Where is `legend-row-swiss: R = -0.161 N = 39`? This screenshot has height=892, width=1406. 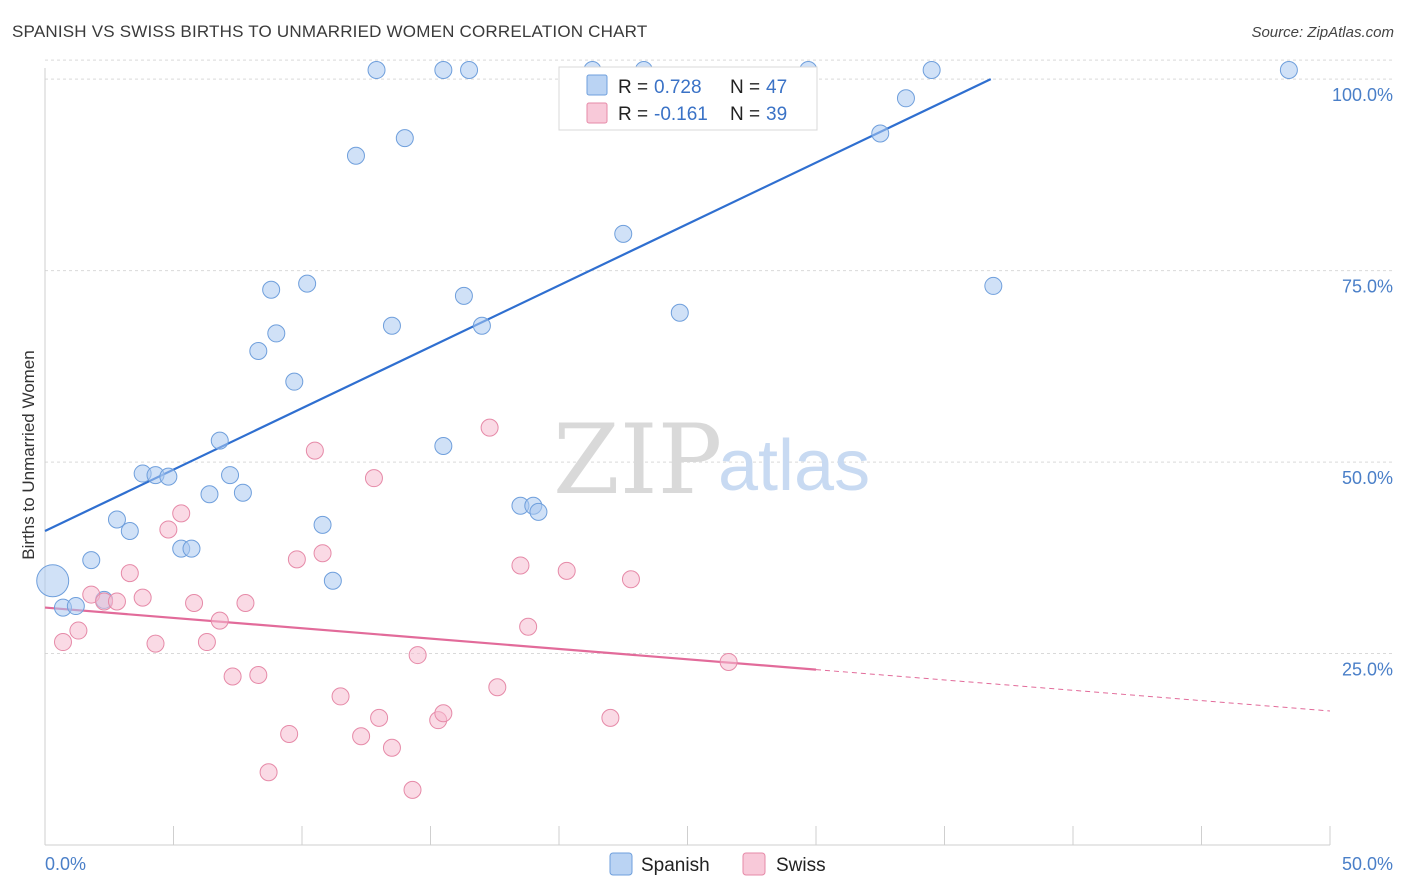 legend-row-swiss: R = -0.161 N = 39 is located at coordinates (686, 113).